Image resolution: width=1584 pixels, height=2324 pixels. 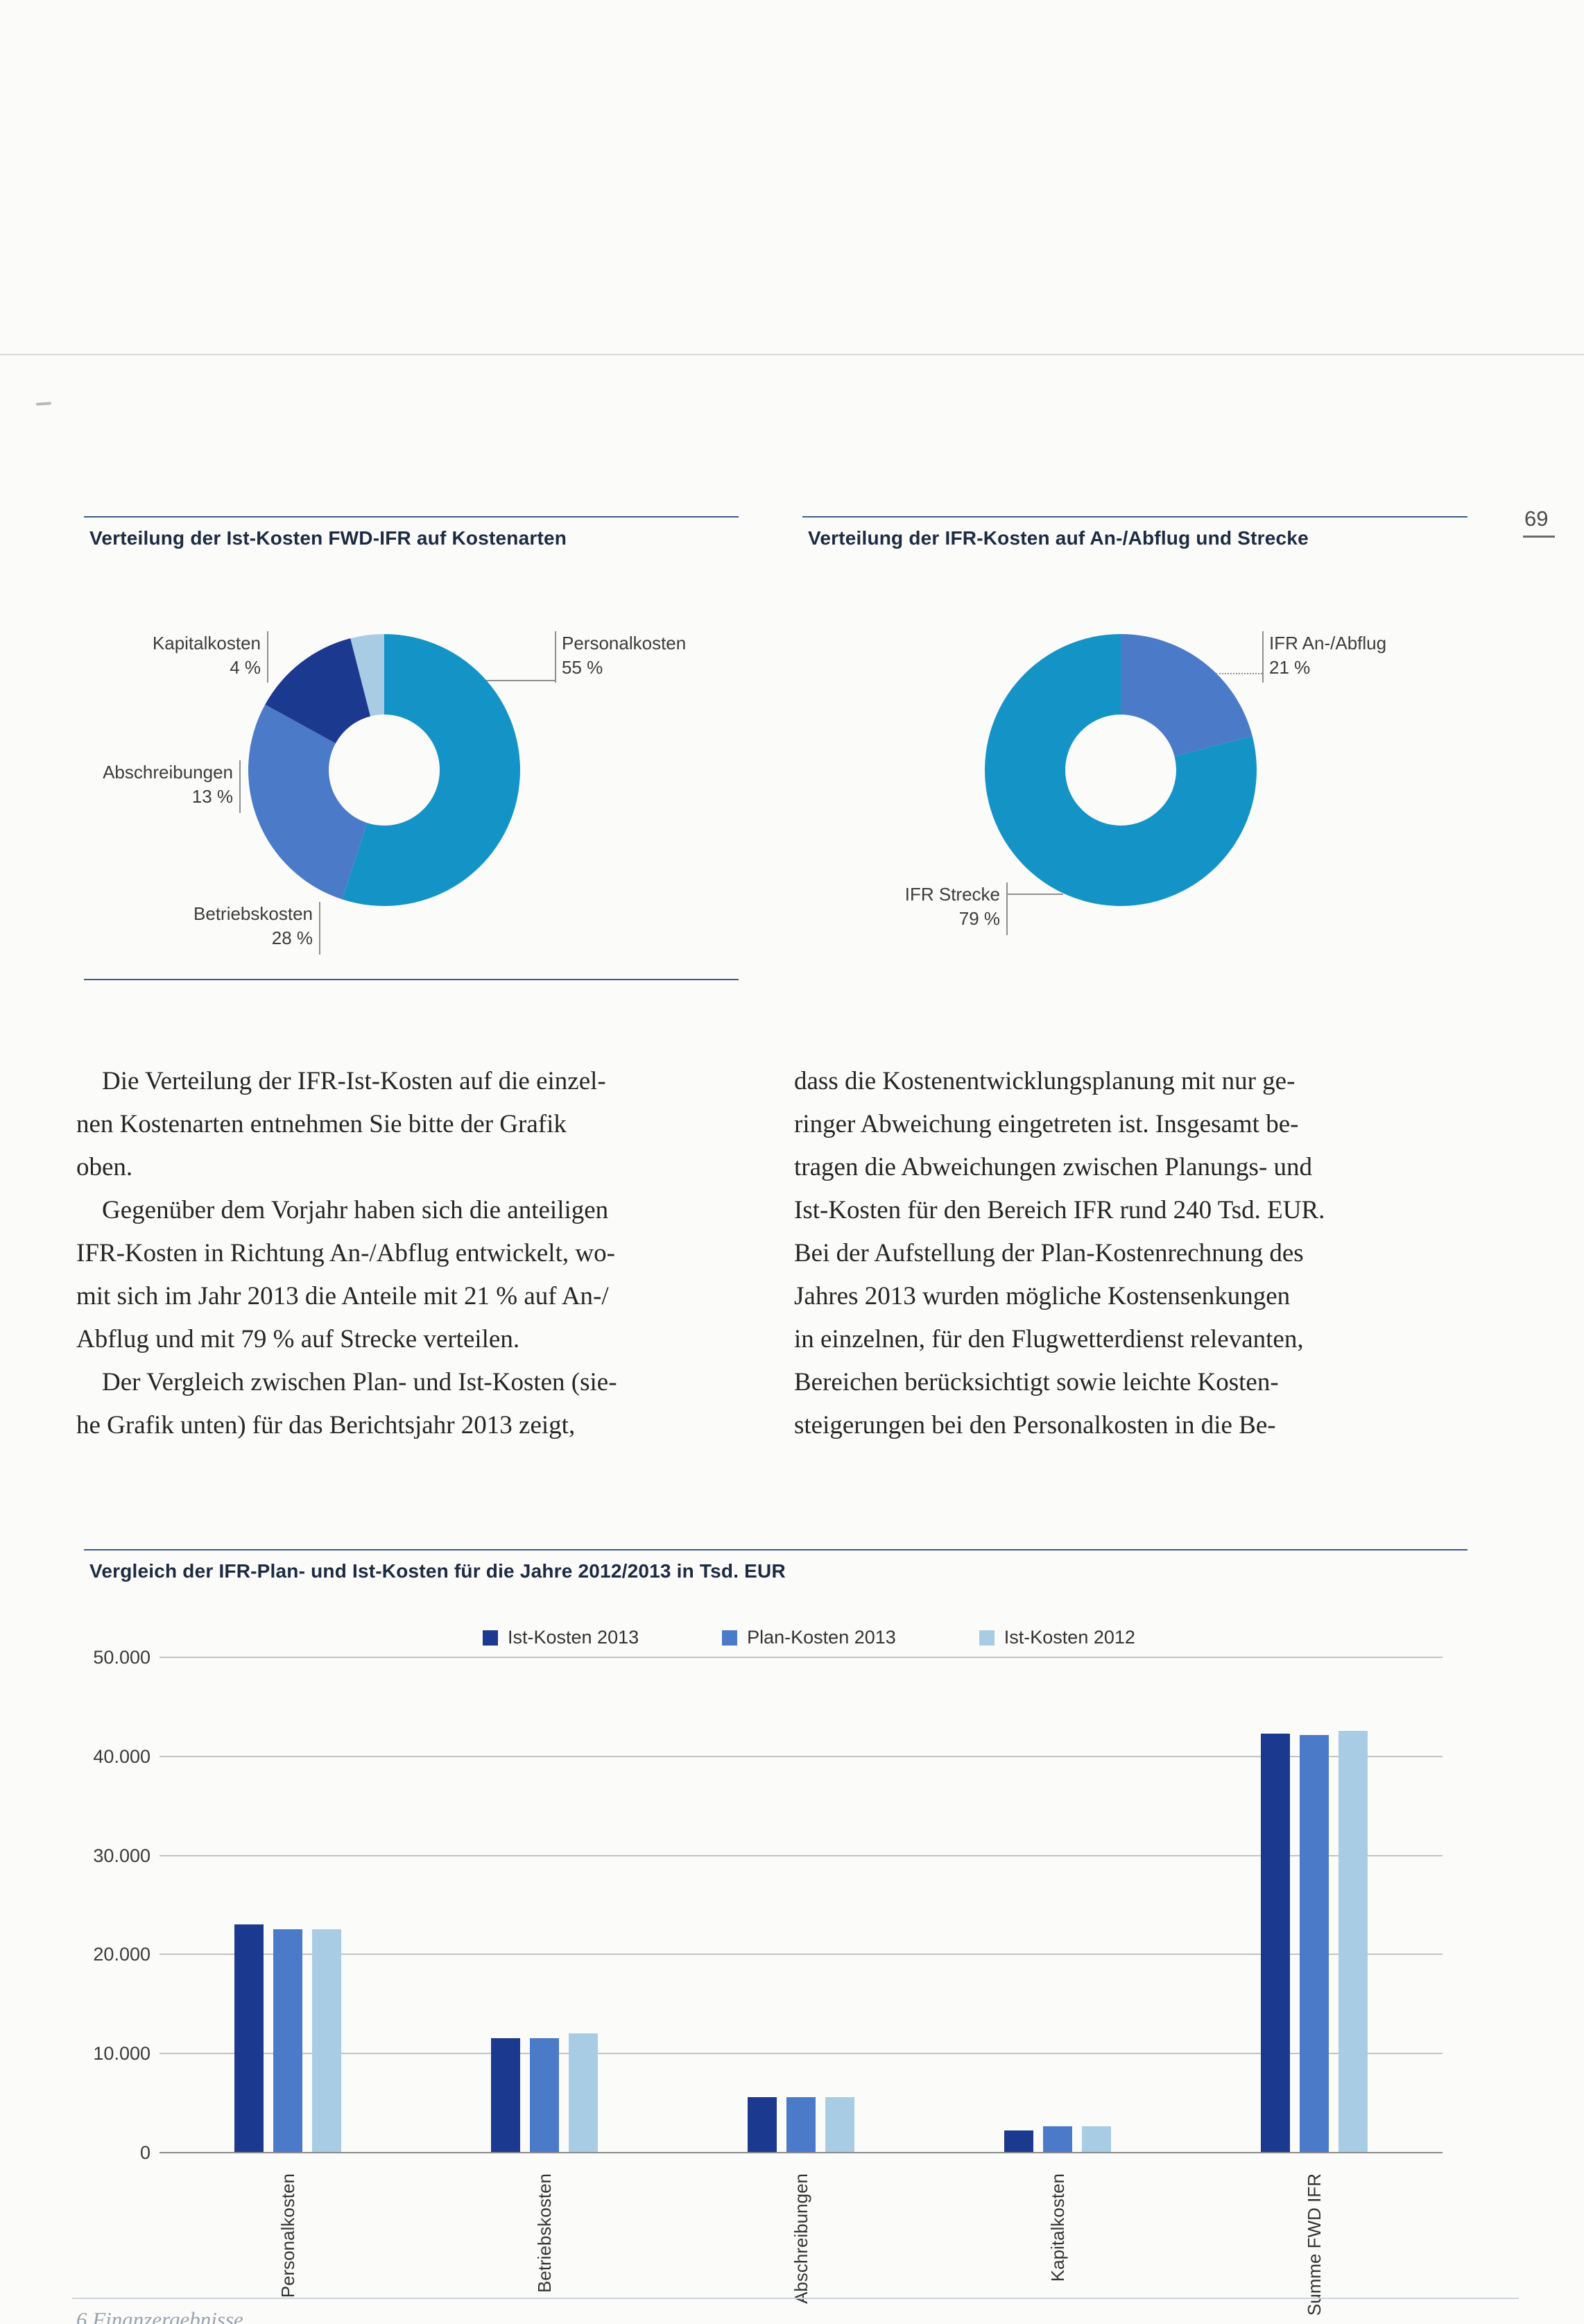 I want to click on legend-swatch-plan-2013, so click(x=730, y=1638).